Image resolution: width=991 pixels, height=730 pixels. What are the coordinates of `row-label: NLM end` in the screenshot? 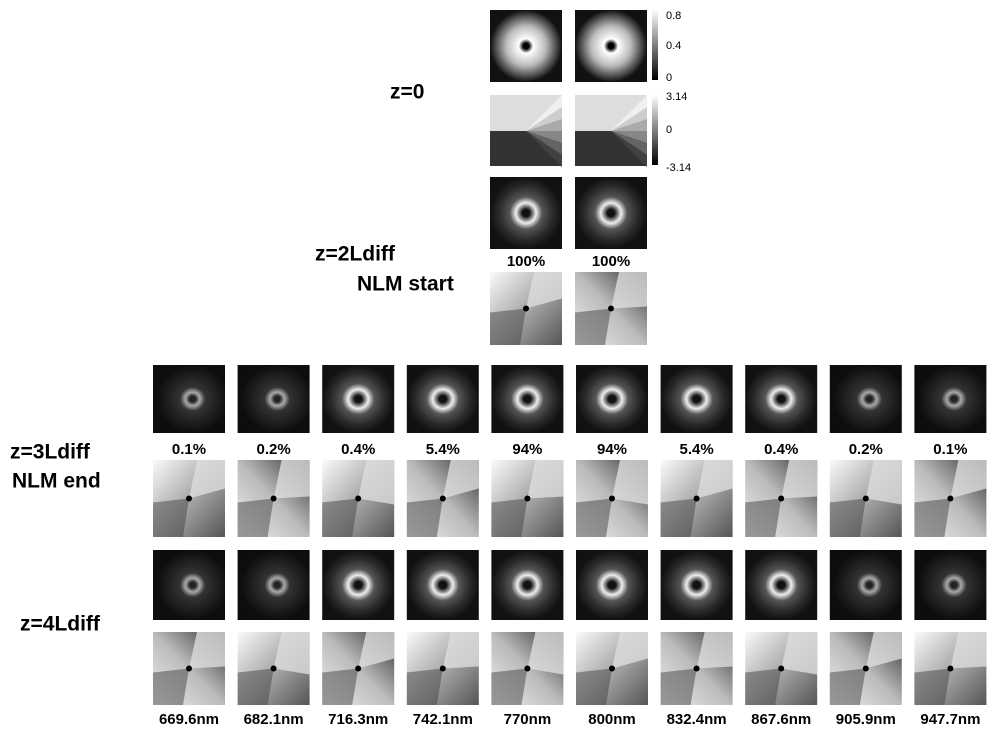 It's located at (56, 481).